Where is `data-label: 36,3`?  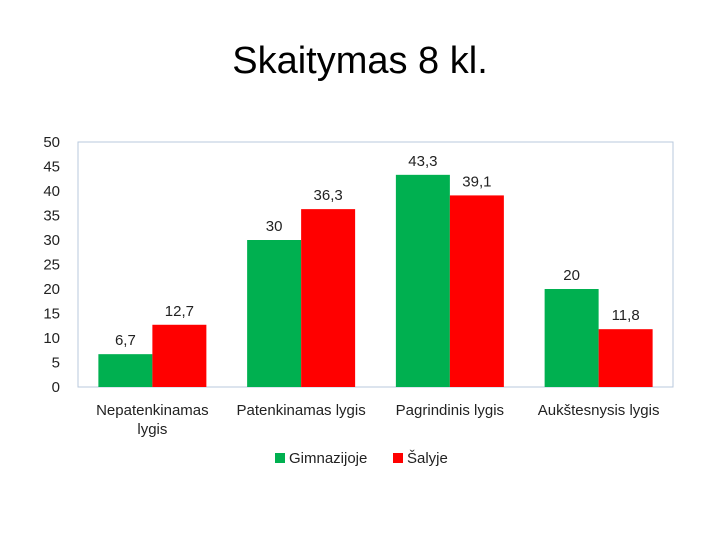
data-label: 36,3 is located at coordinates (328, 195).